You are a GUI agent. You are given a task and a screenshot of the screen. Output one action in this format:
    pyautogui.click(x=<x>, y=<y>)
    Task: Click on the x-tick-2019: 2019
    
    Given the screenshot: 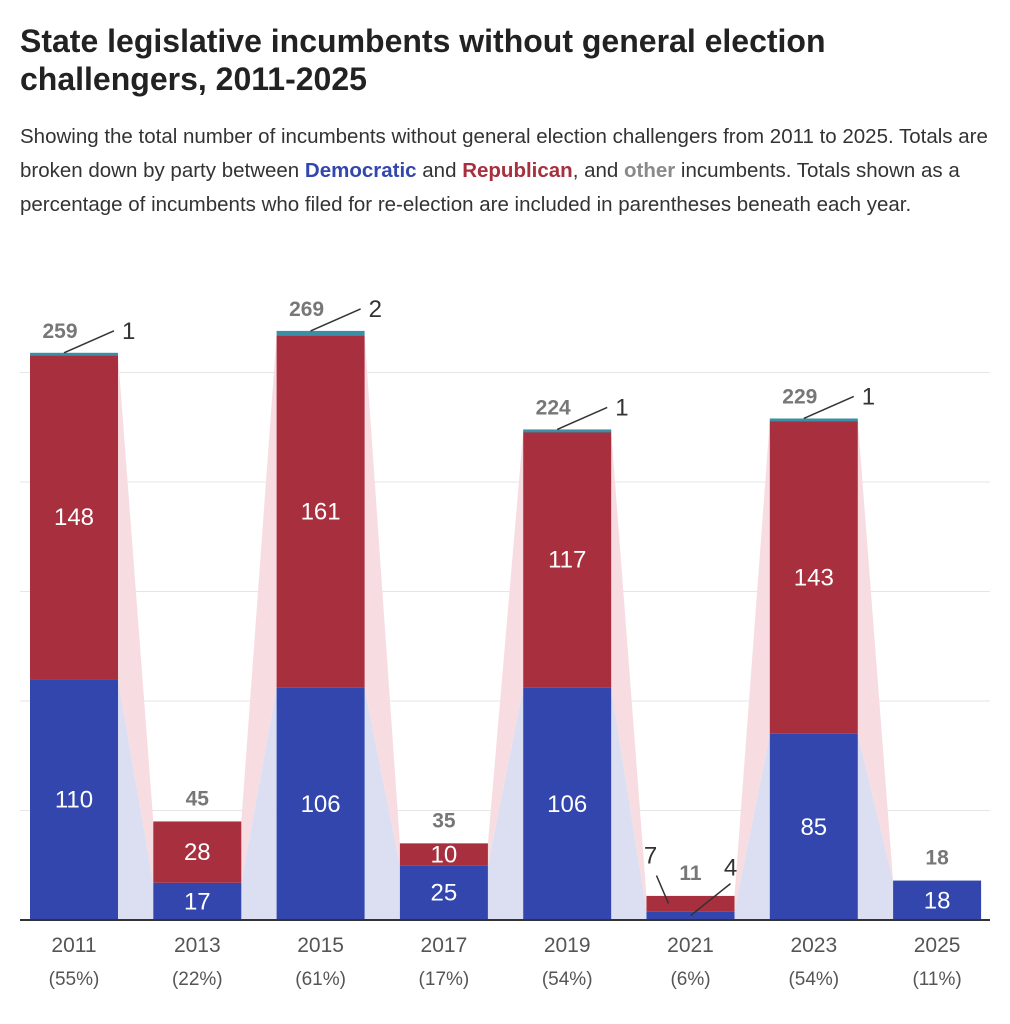 What is the action you would take?
    pyautogui.click(x=567, y=945)
    